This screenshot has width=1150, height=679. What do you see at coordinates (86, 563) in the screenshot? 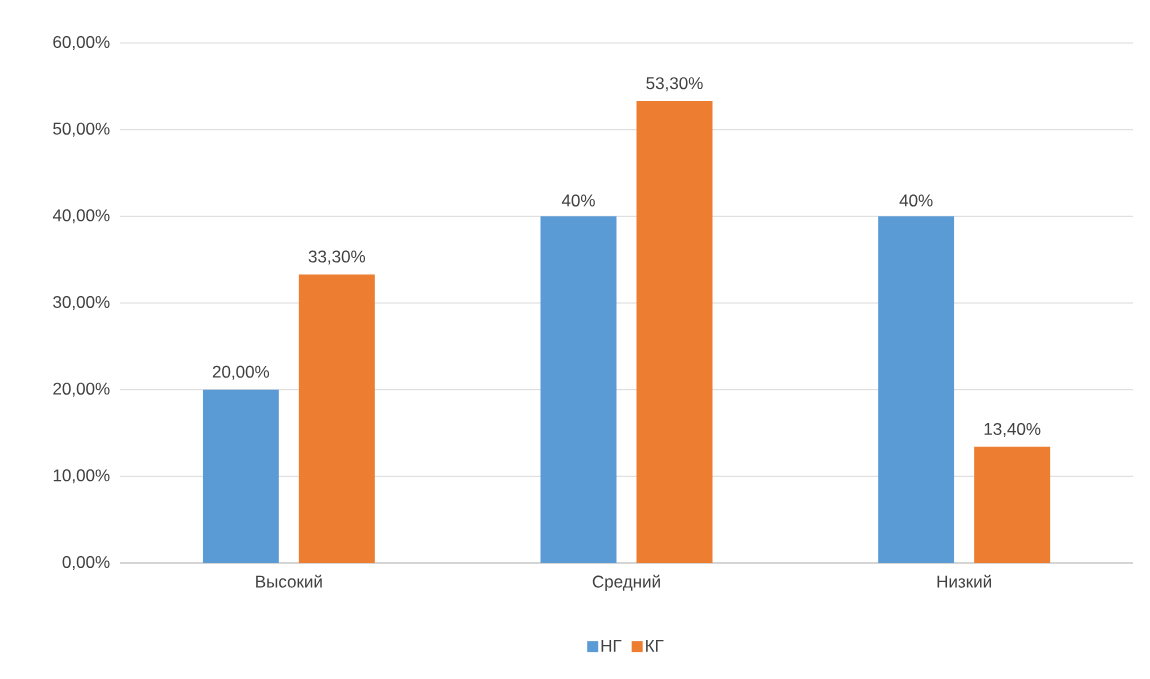
I see `y-tick-label: 0,00%` at bounding box center [86, 563].